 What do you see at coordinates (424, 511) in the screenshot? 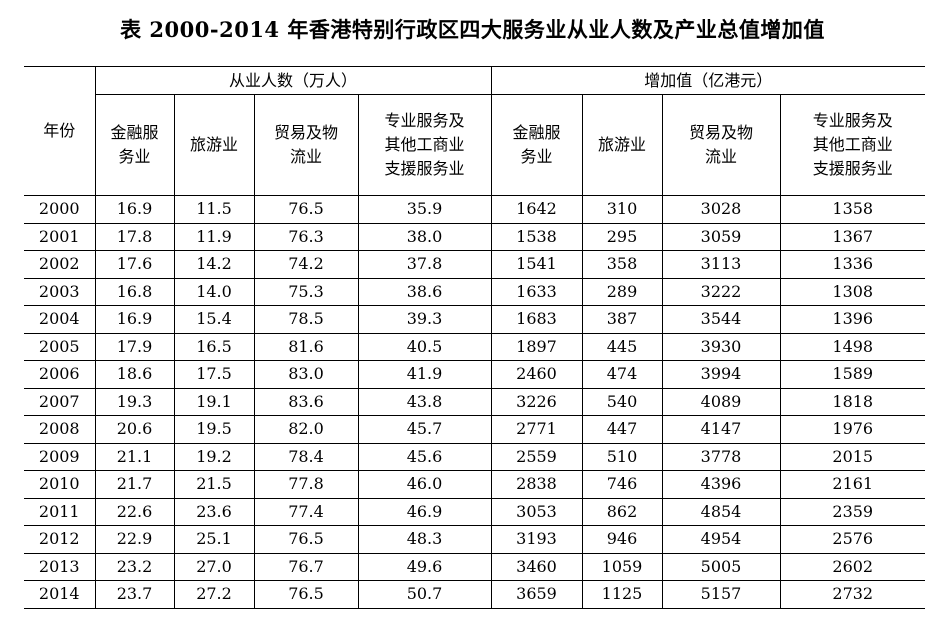
I see `employment-cell: 46.9` at bounding box center [424, 511].